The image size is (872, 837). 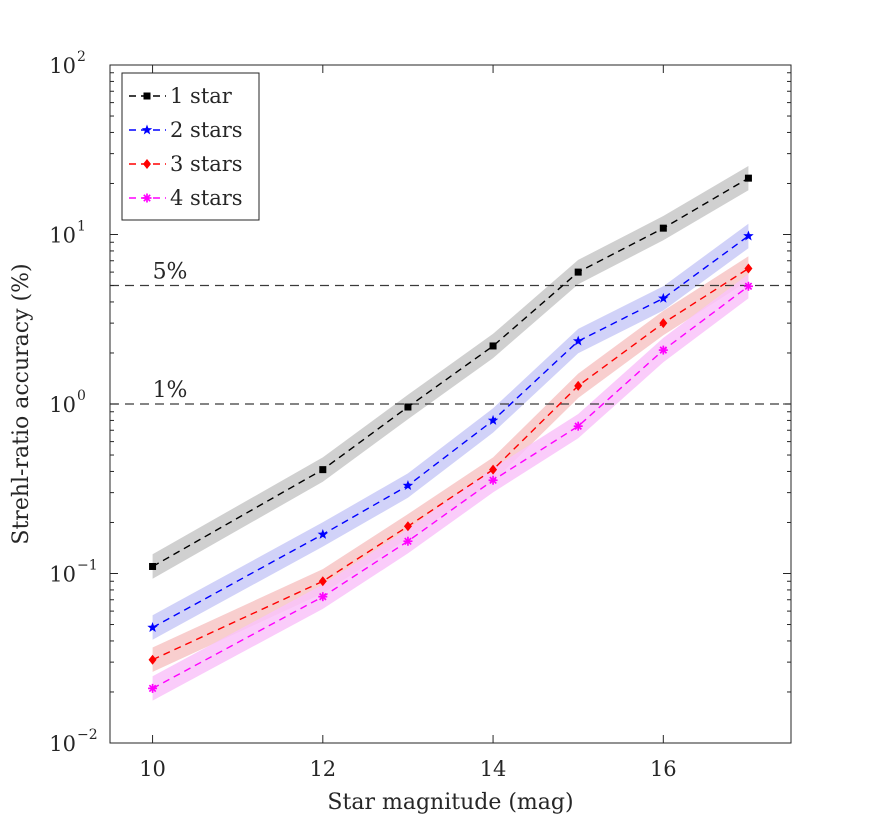 I want to click on legend-label: 2 stars, so click(x=206, y=130).